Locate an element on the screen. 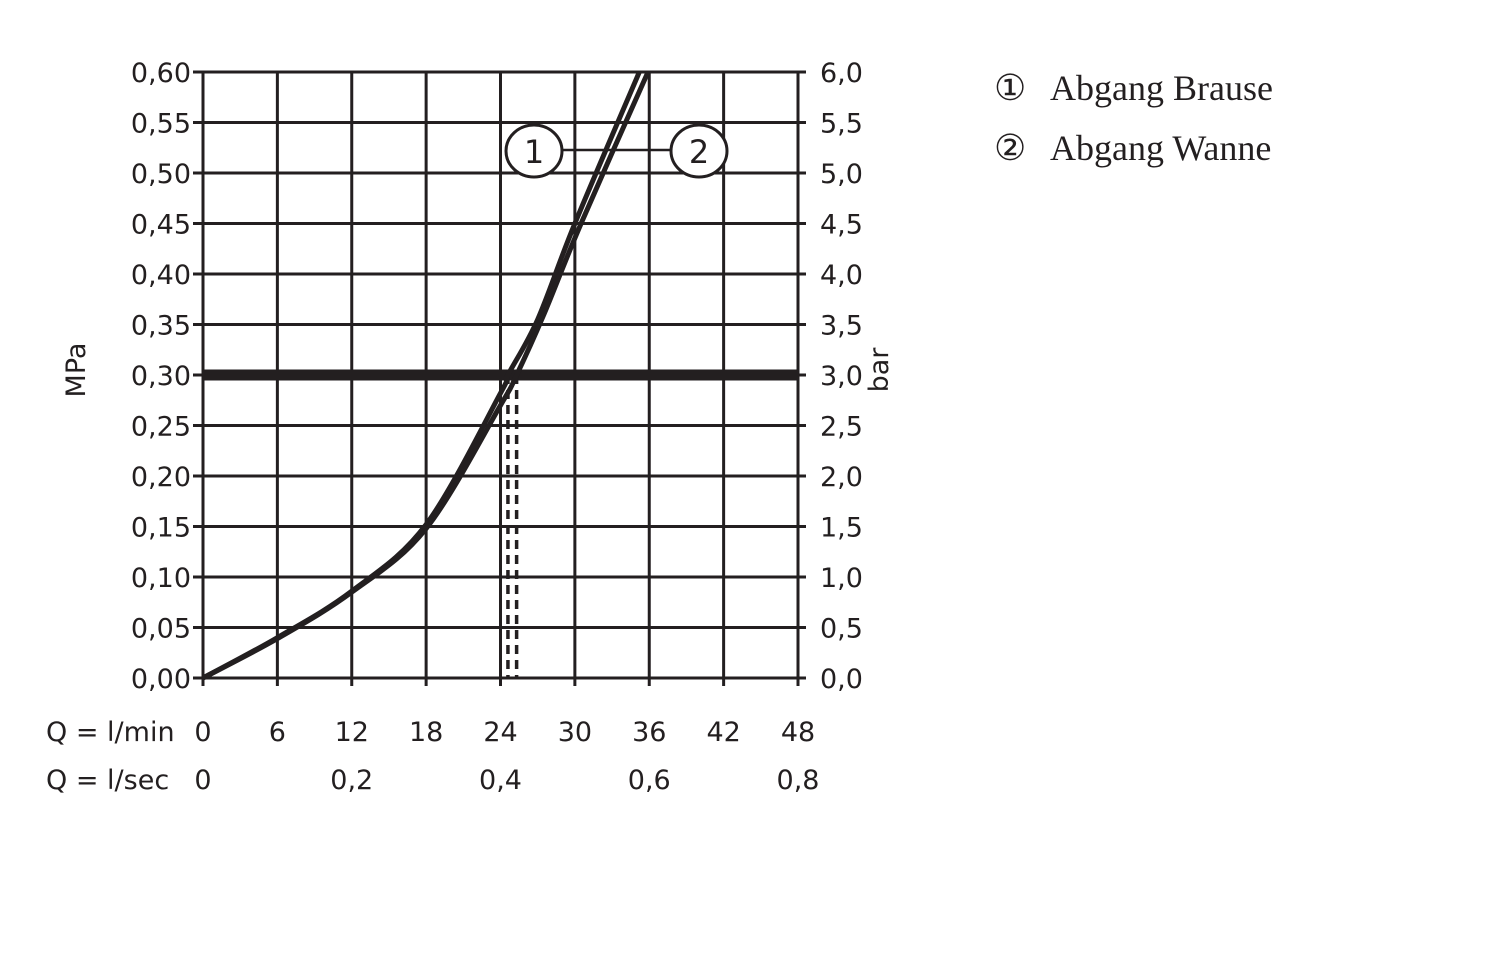  y-tick-label-right: 3,0 is located at coordinates (841, 376).